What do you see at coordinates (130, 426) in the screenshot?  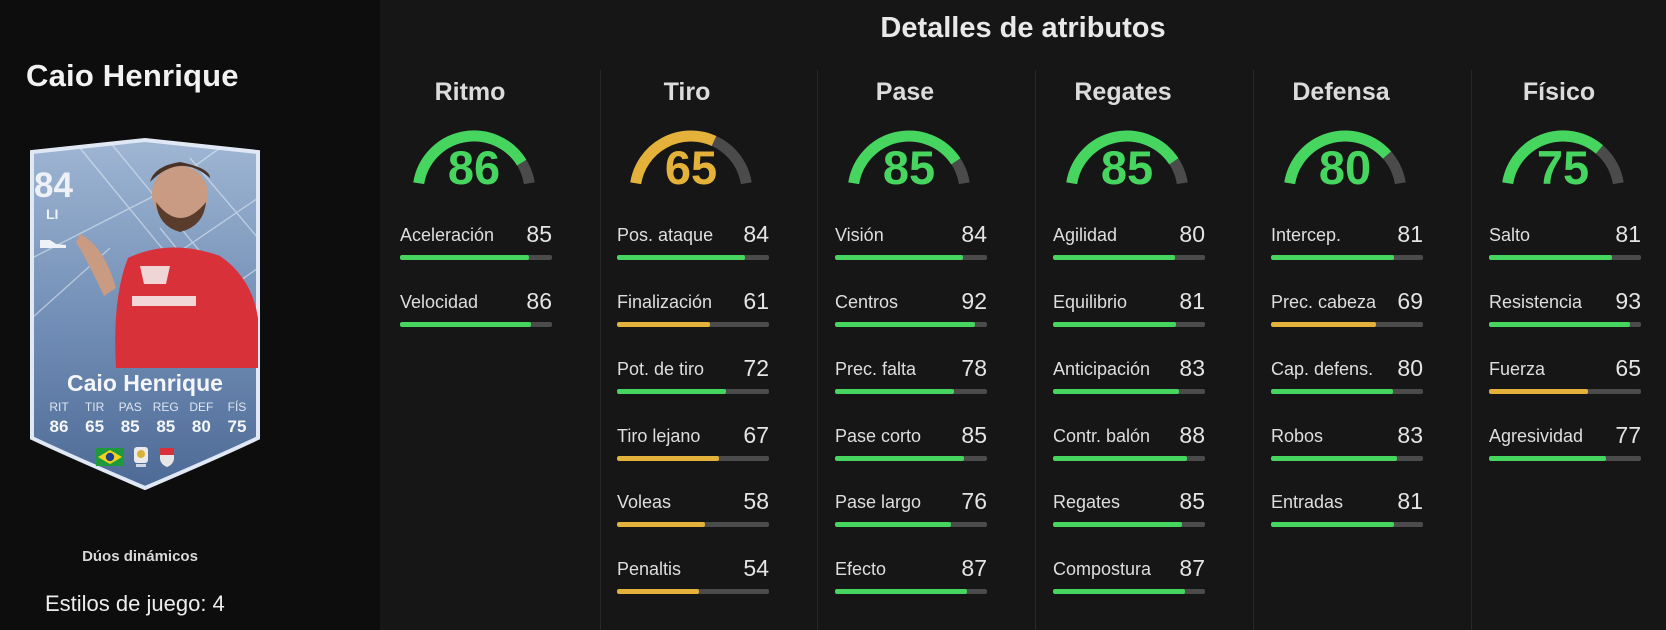 I see `card-stat-value: 85` at bounding box center [130, 426].